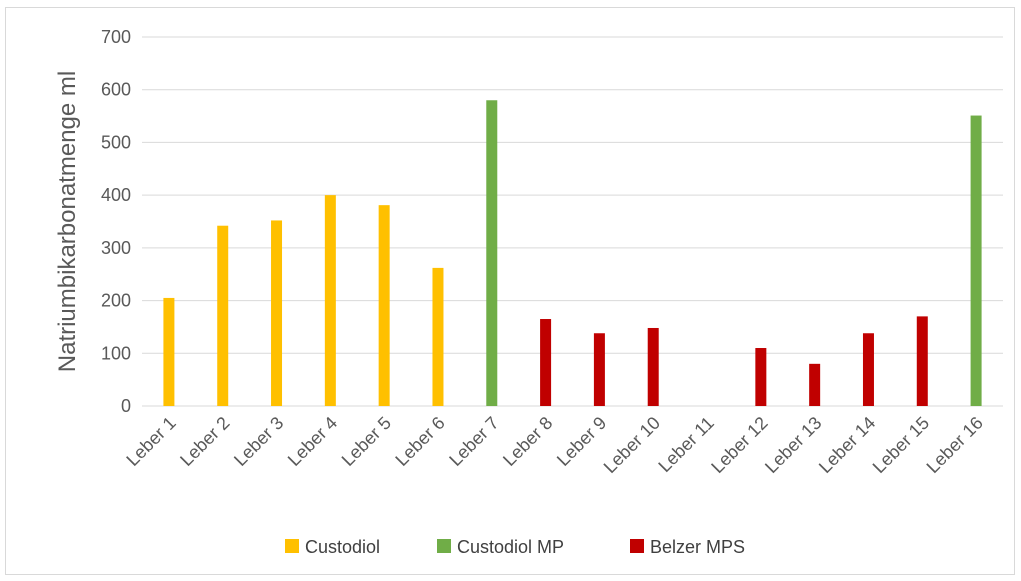 The height and width of the screenshot is (581, 1021). I want to click on x-tick-label: Leber 3, so click(258, 441).